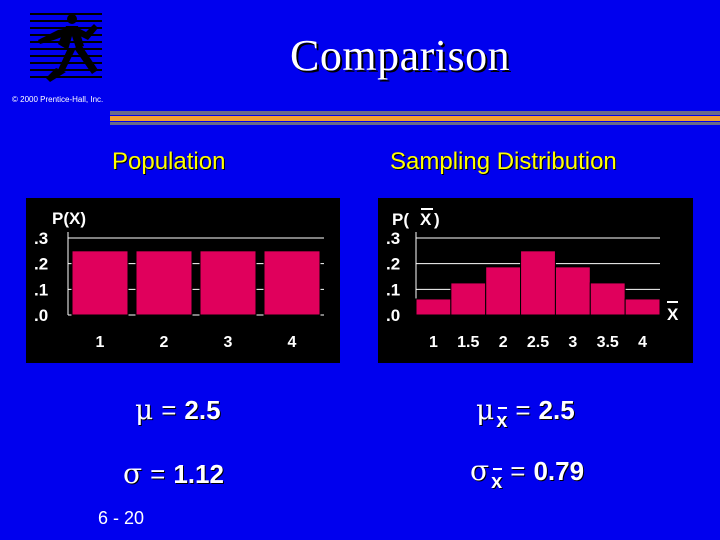 The width and height of the screenshot is (720, 540). I want to click on population-chart-panel: .0 .1 .2 .3 1 2 3 4 P(X), so click(183, 280).